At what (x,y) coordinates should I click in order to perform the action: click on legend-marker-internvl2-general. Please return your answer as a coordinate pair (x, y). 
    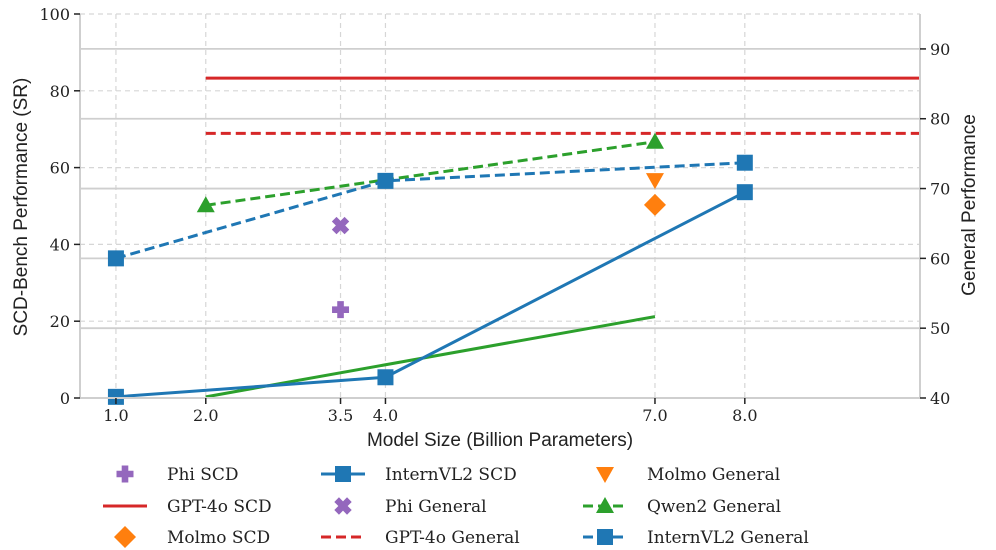
    Looking at the image, I should click on (605, 537).